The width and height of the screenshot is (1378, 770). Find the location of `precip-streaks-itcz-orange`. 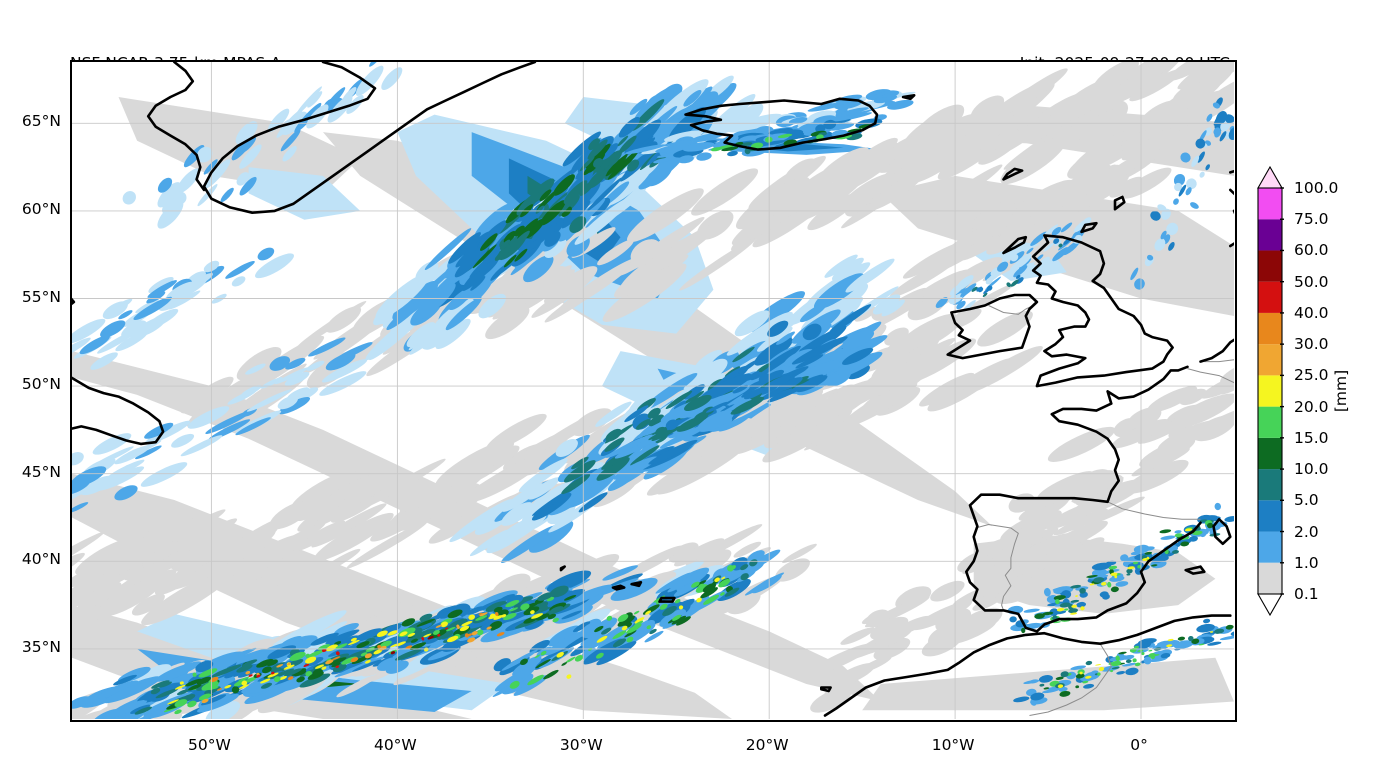

precip-streaks-itcz-orange is located at coordinates (353, 658).